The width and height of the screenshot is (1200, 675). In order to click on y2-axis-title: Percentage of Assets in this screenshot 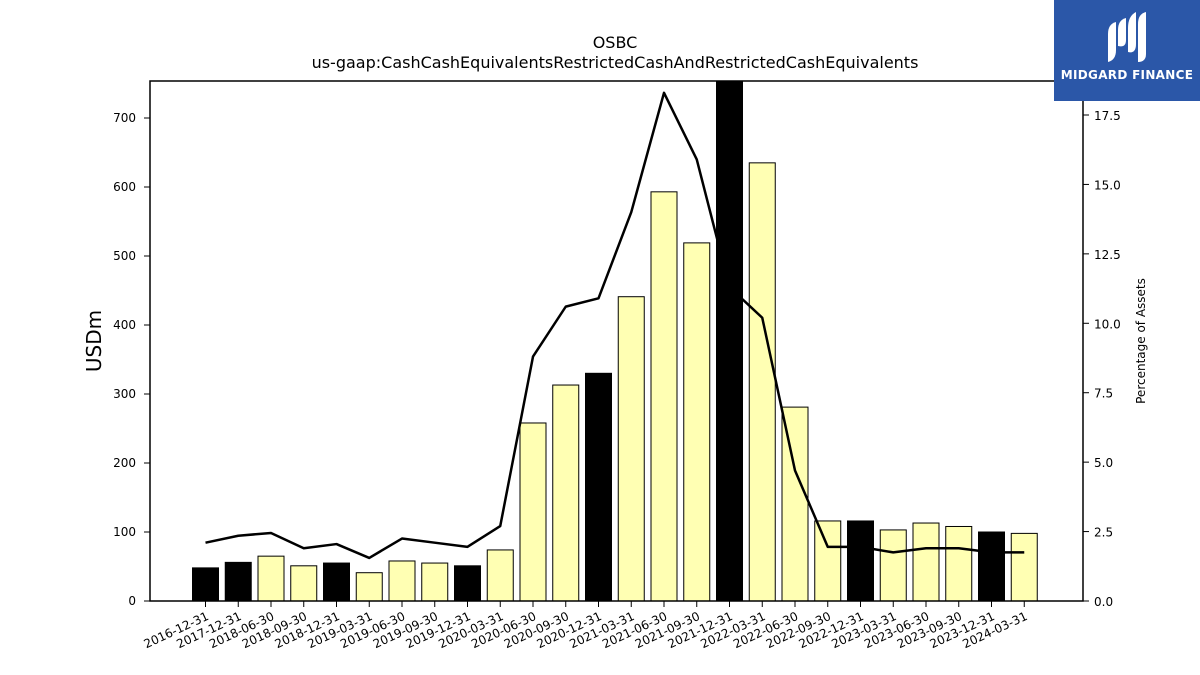, I will do `click(1141, 341)`.